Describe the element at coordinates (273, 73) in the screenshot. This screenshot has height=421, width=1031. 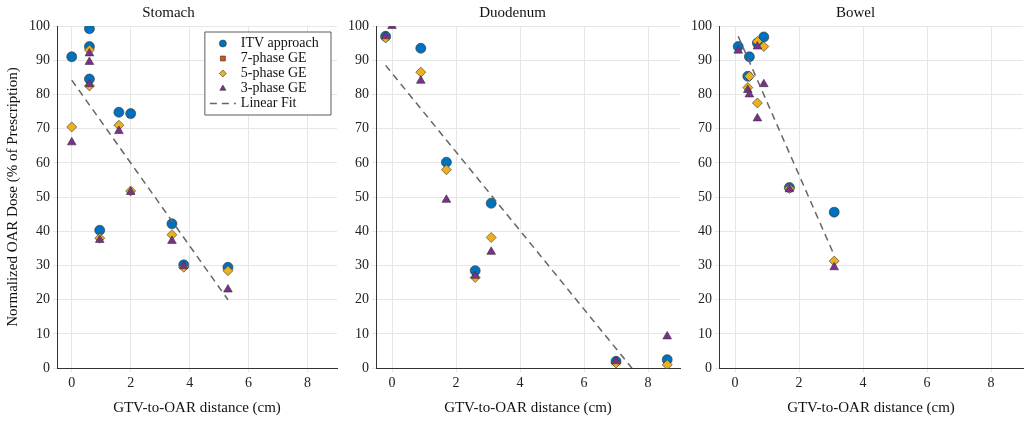
I see `legend-label: 5-phase GE` at that location.